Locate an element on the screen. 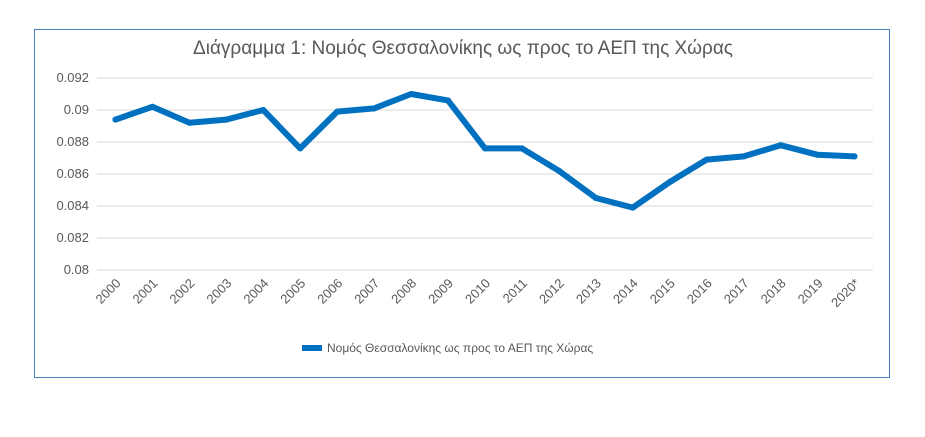  x-tick-label: 2020* is located at coordinates (845, 293).